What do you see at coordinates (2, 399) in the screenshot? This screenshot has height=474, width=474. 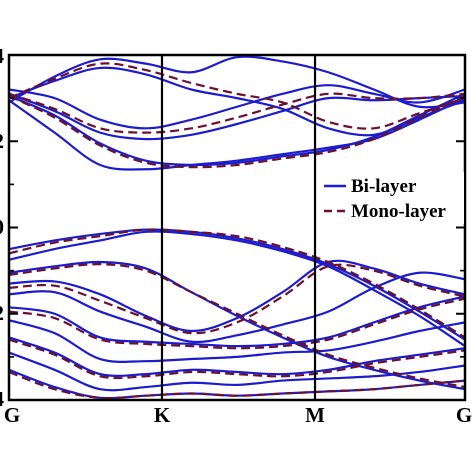 I see `y-tick-label-bottom: 4` at bounding box center [2, 399].